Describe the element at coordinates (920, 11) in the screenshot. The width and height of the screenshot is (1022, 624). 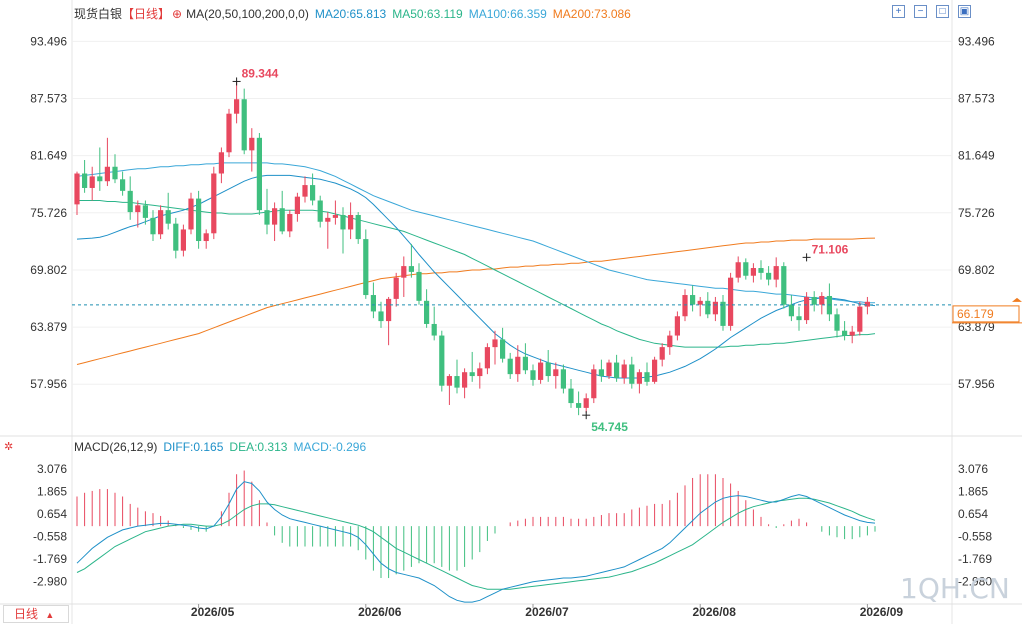
I see `zoom-out-icon: −` at that location.